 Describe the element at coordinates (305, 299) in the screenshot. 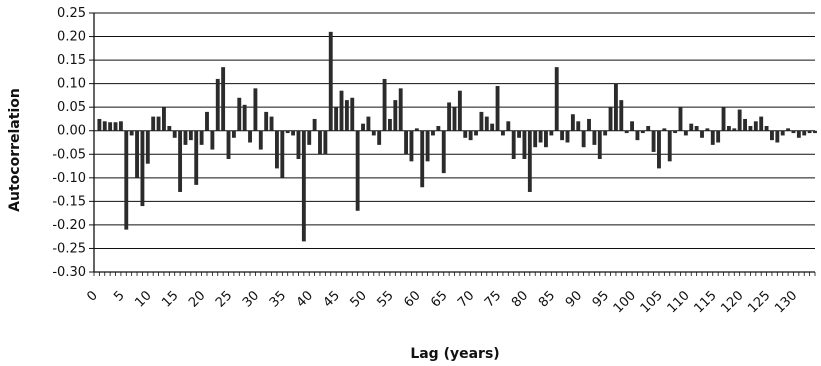

I see `x-tick-label: 40` at that location.